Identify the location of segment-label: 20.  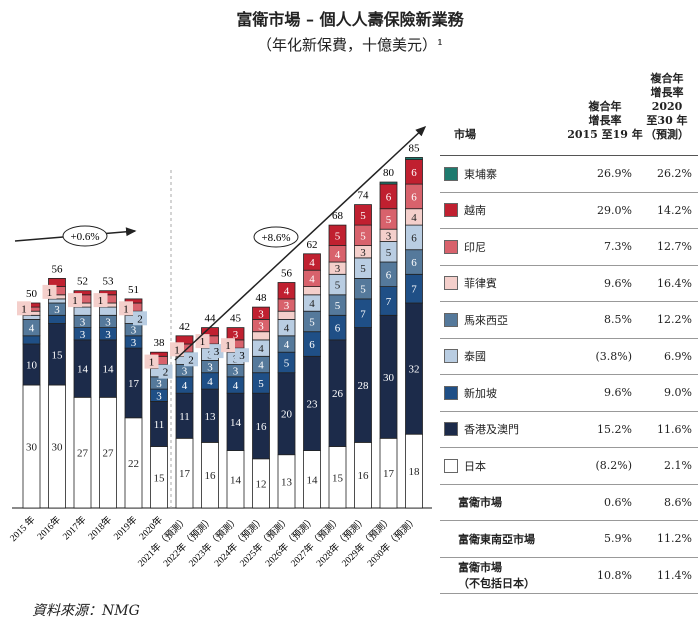
(287, 415).